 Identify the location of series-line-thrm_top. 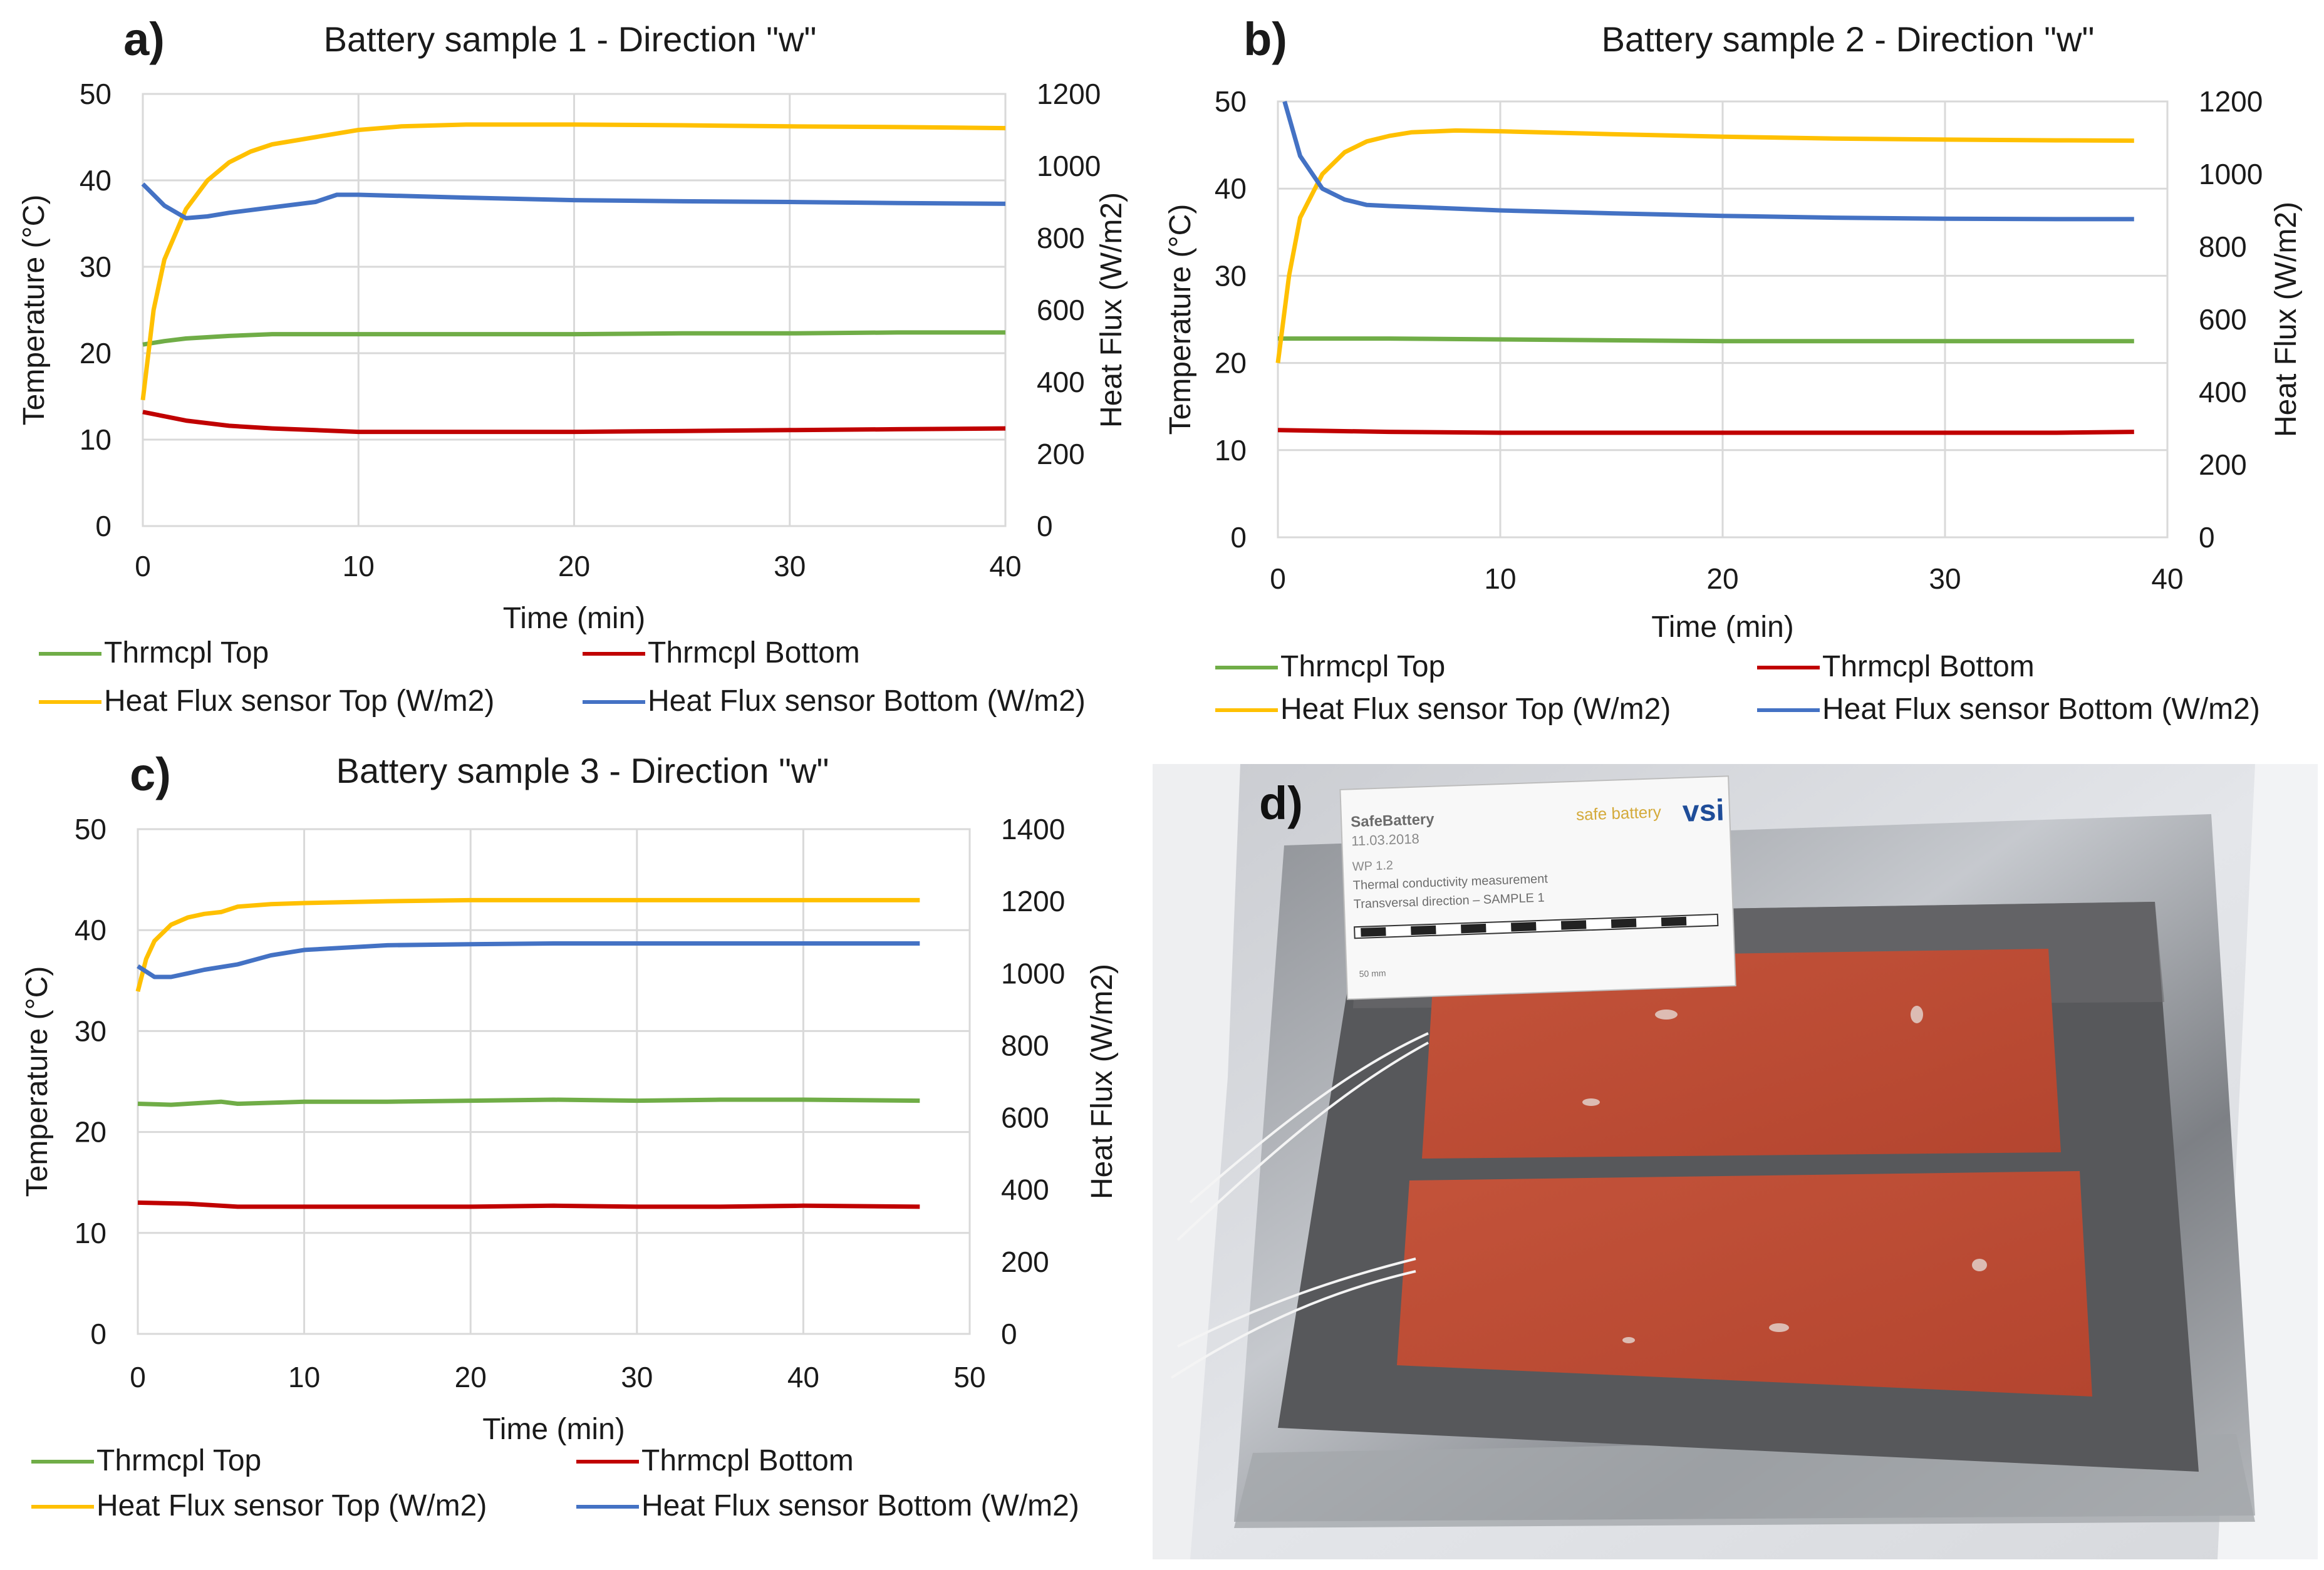
(573, 338).